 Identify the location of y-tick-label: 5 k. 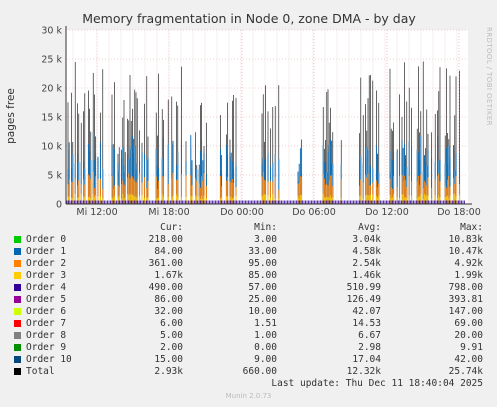
(54, 176).